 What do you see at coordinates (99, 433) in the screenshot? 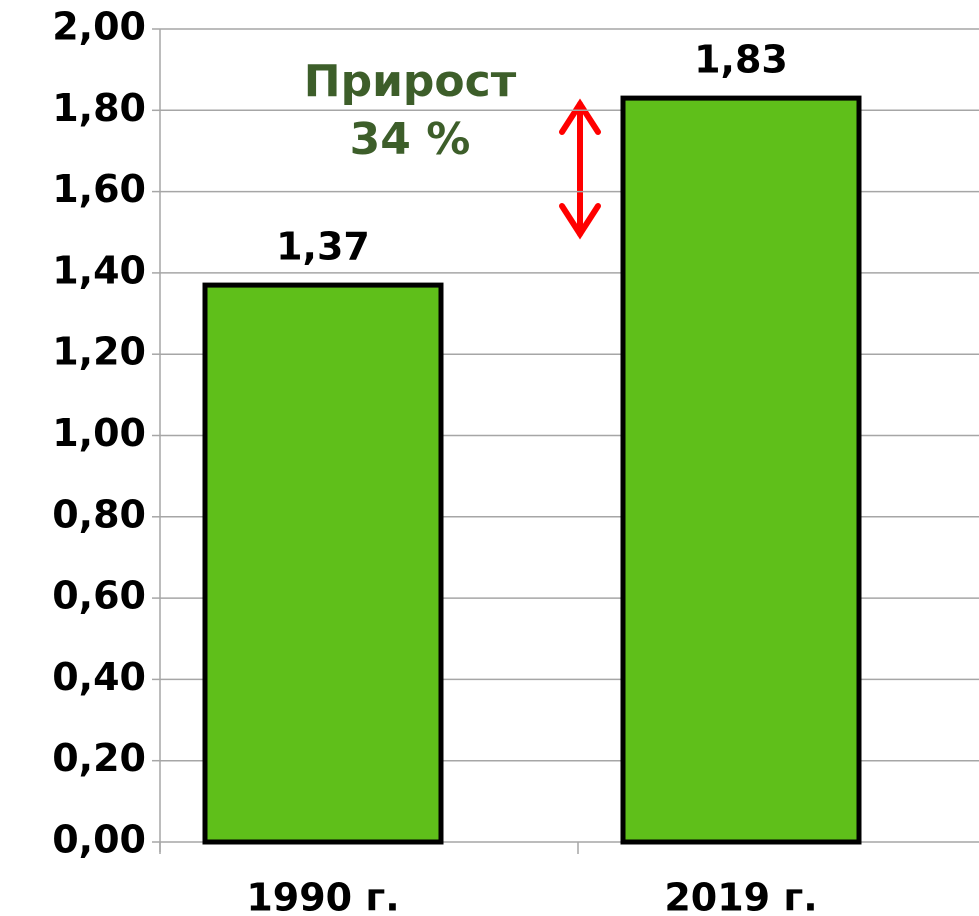
I see `y-tick-label: 1,00` at bounding box center [99, 433].